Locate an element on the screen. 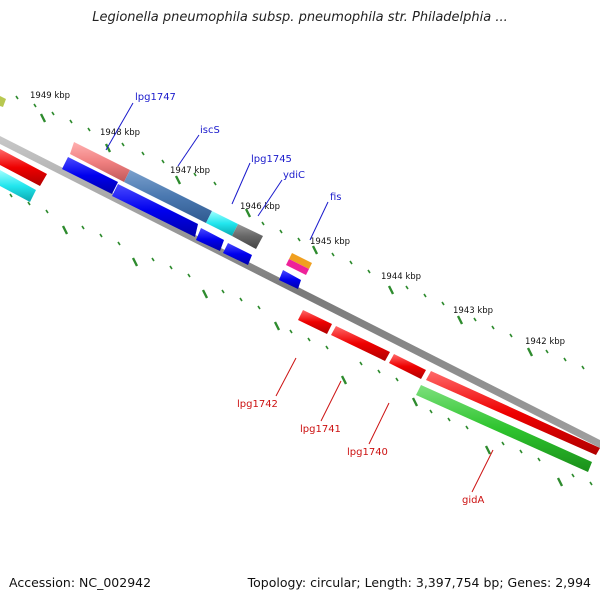  kbp-label: 1945 kbp is located at coordinates (330, 242).